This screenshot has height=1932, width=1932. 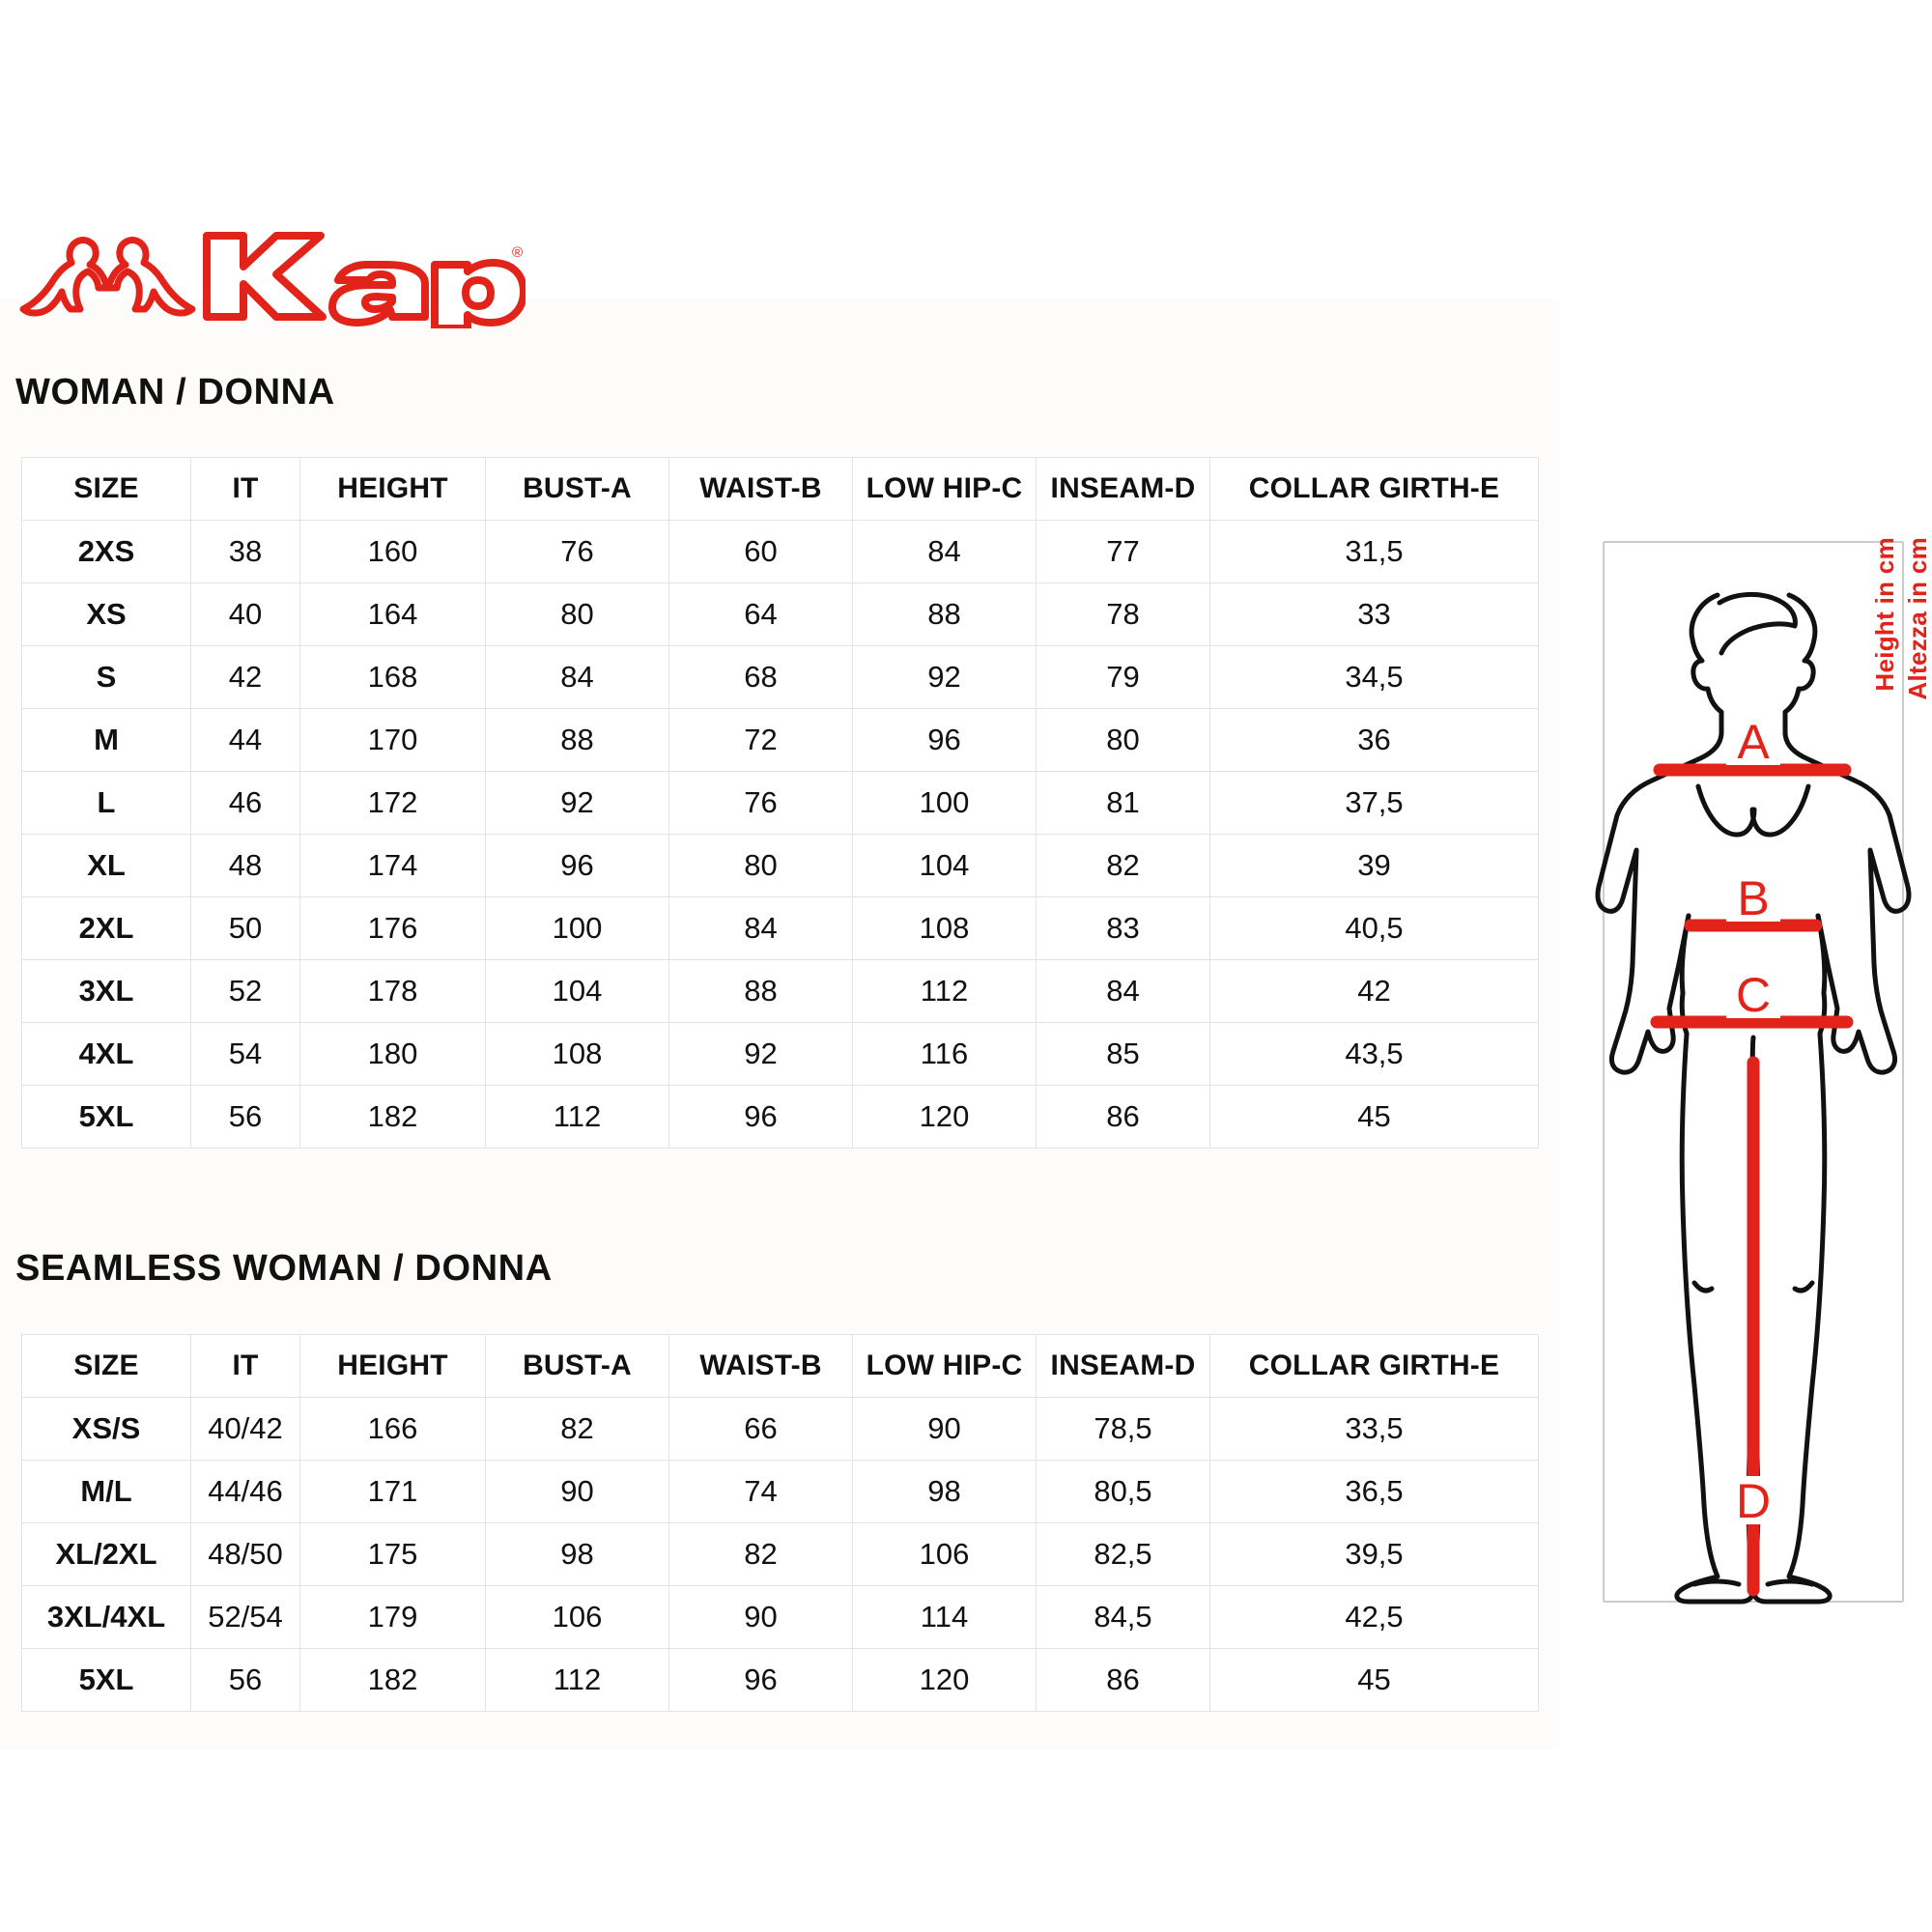 I want to click on cell-inseam: 79, so click(x=1123, y=677).